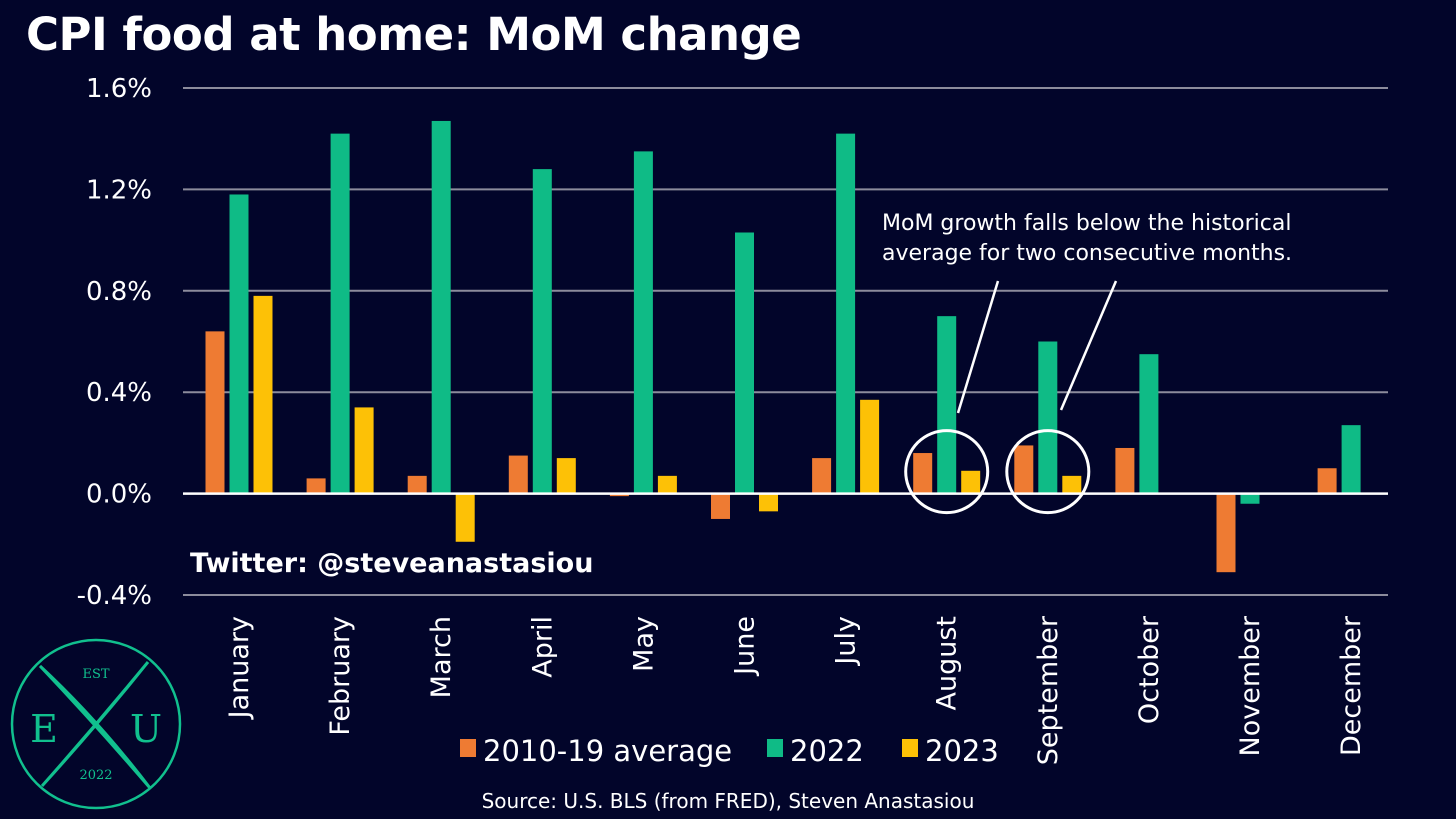 Image resolution: width=1456 pixels, height=819 pixels. I want to click on annotation-line-1: MoM growth falls below the historical, so click(1086, 223).